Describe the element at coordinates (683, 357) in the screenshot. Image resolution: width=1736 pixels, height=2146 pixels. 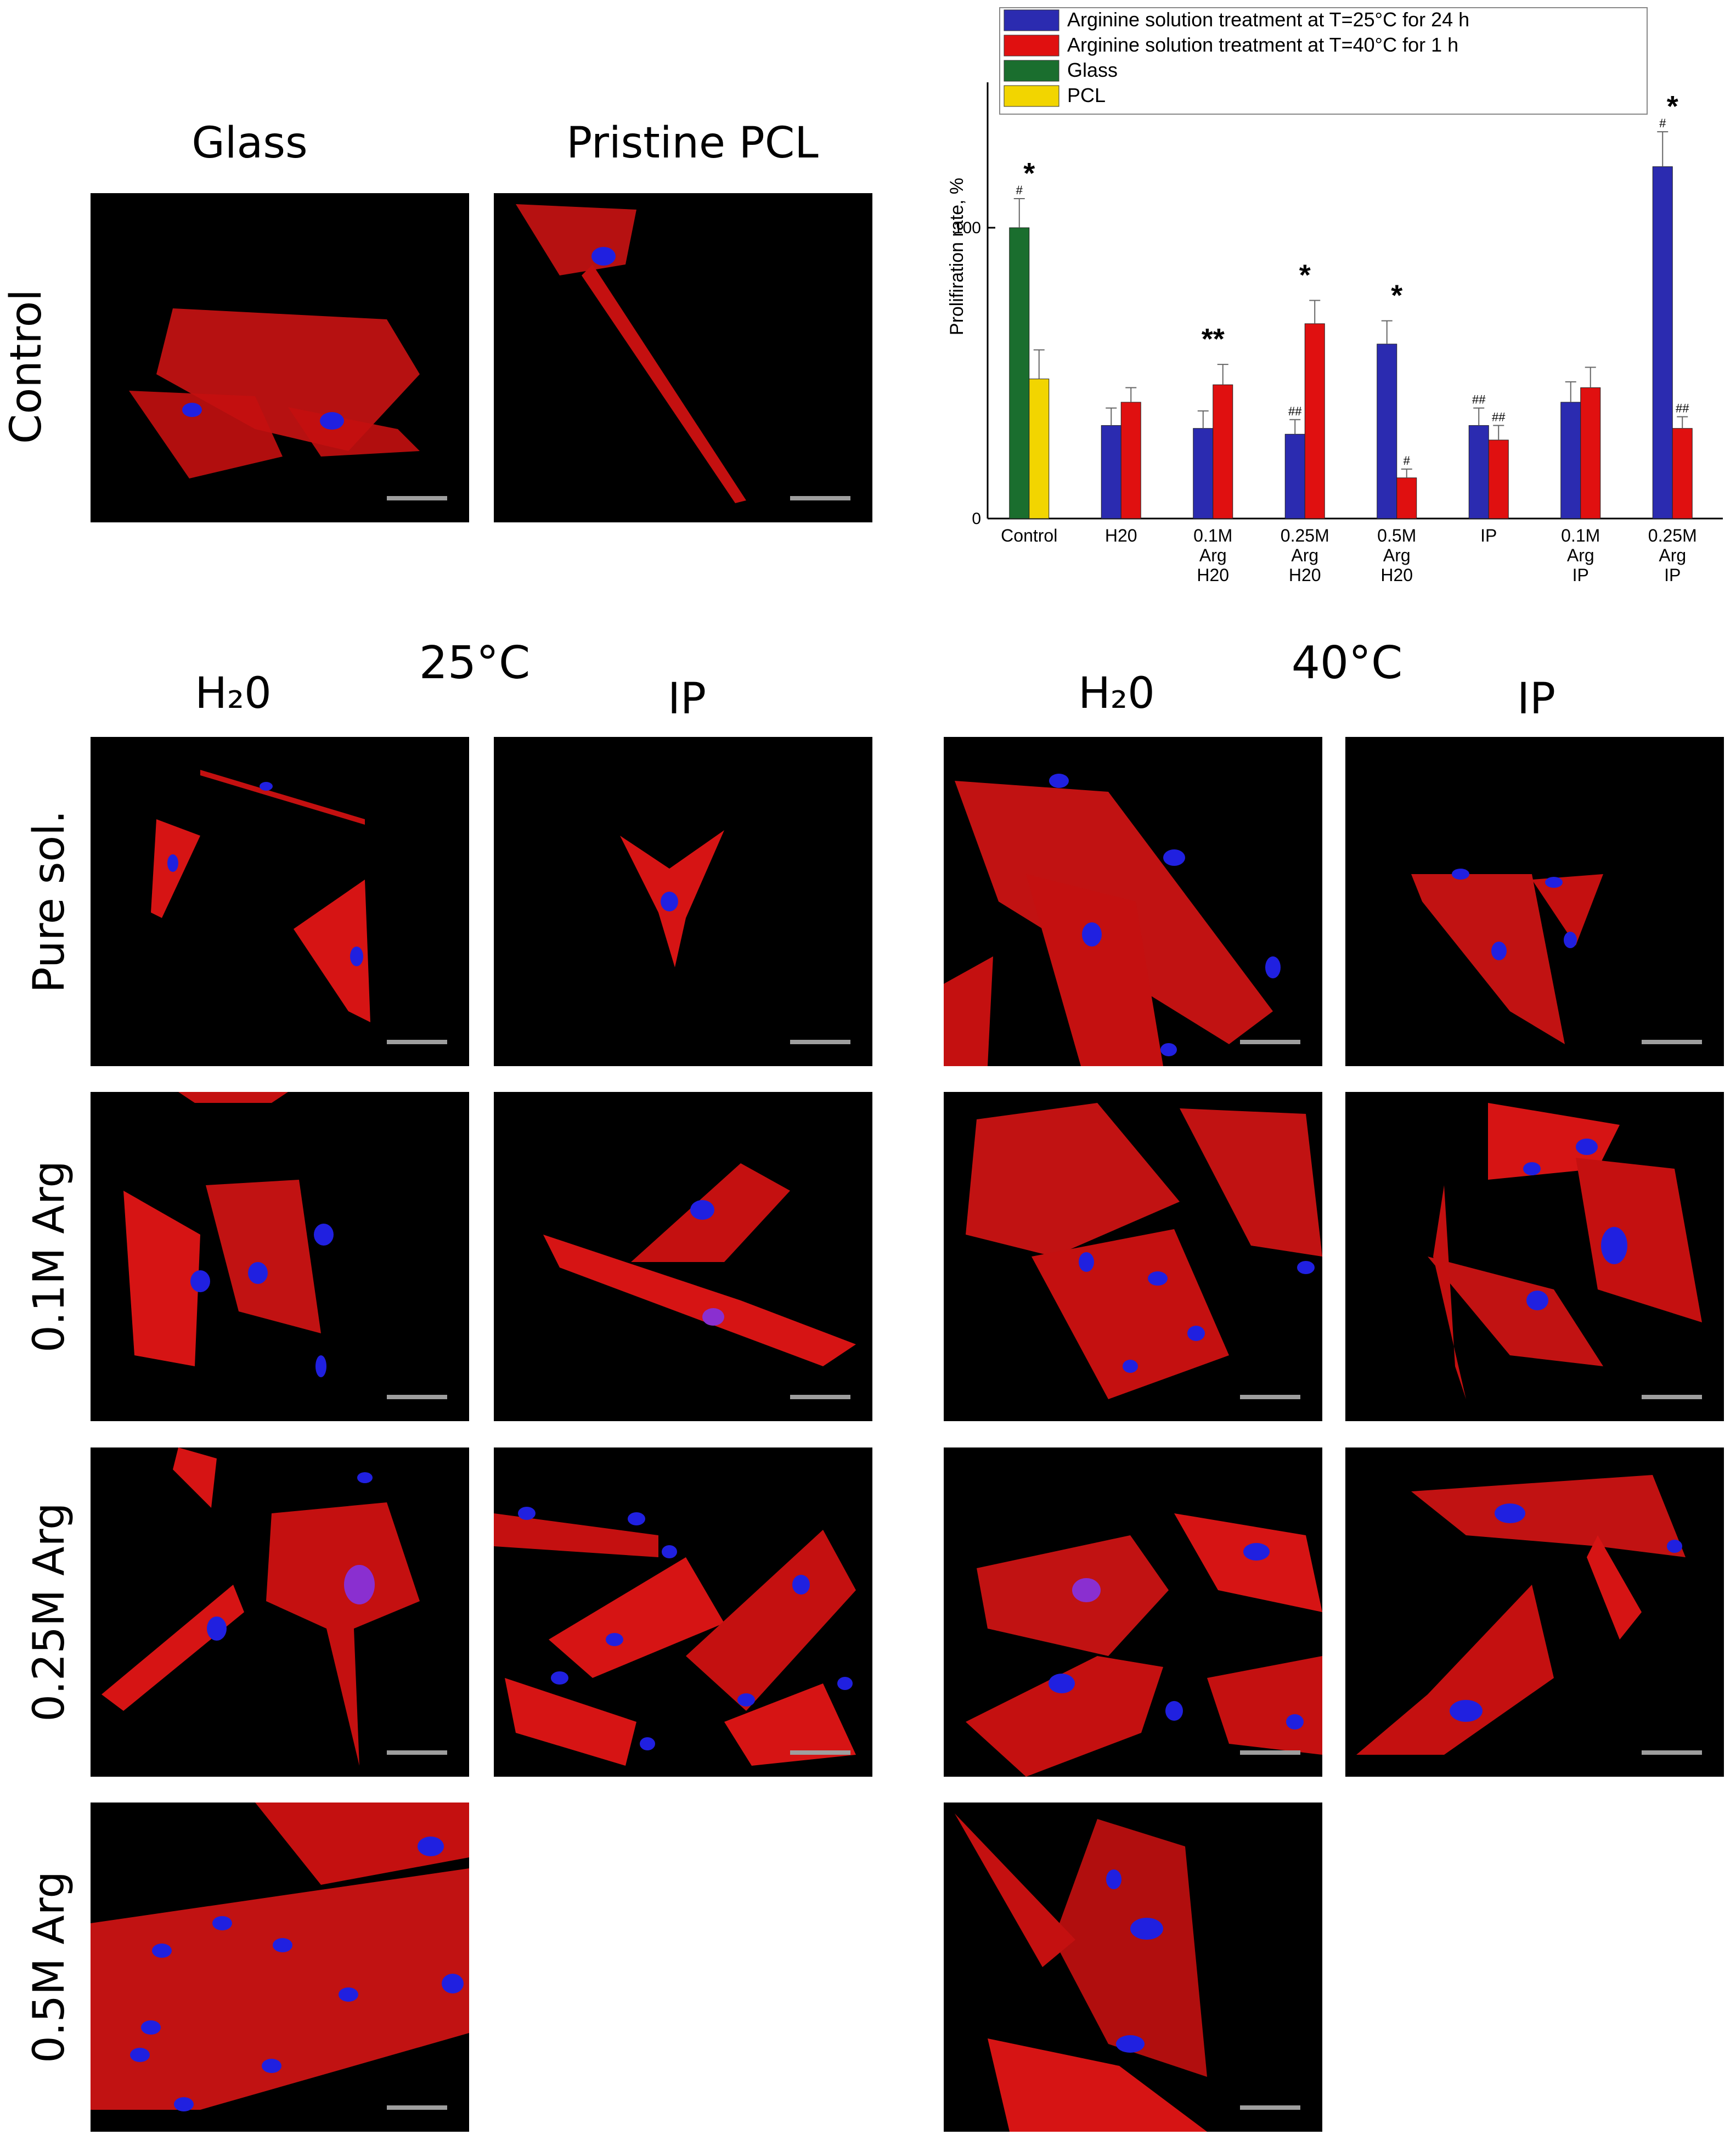
I see `micrograph-control-pcl` at that location.